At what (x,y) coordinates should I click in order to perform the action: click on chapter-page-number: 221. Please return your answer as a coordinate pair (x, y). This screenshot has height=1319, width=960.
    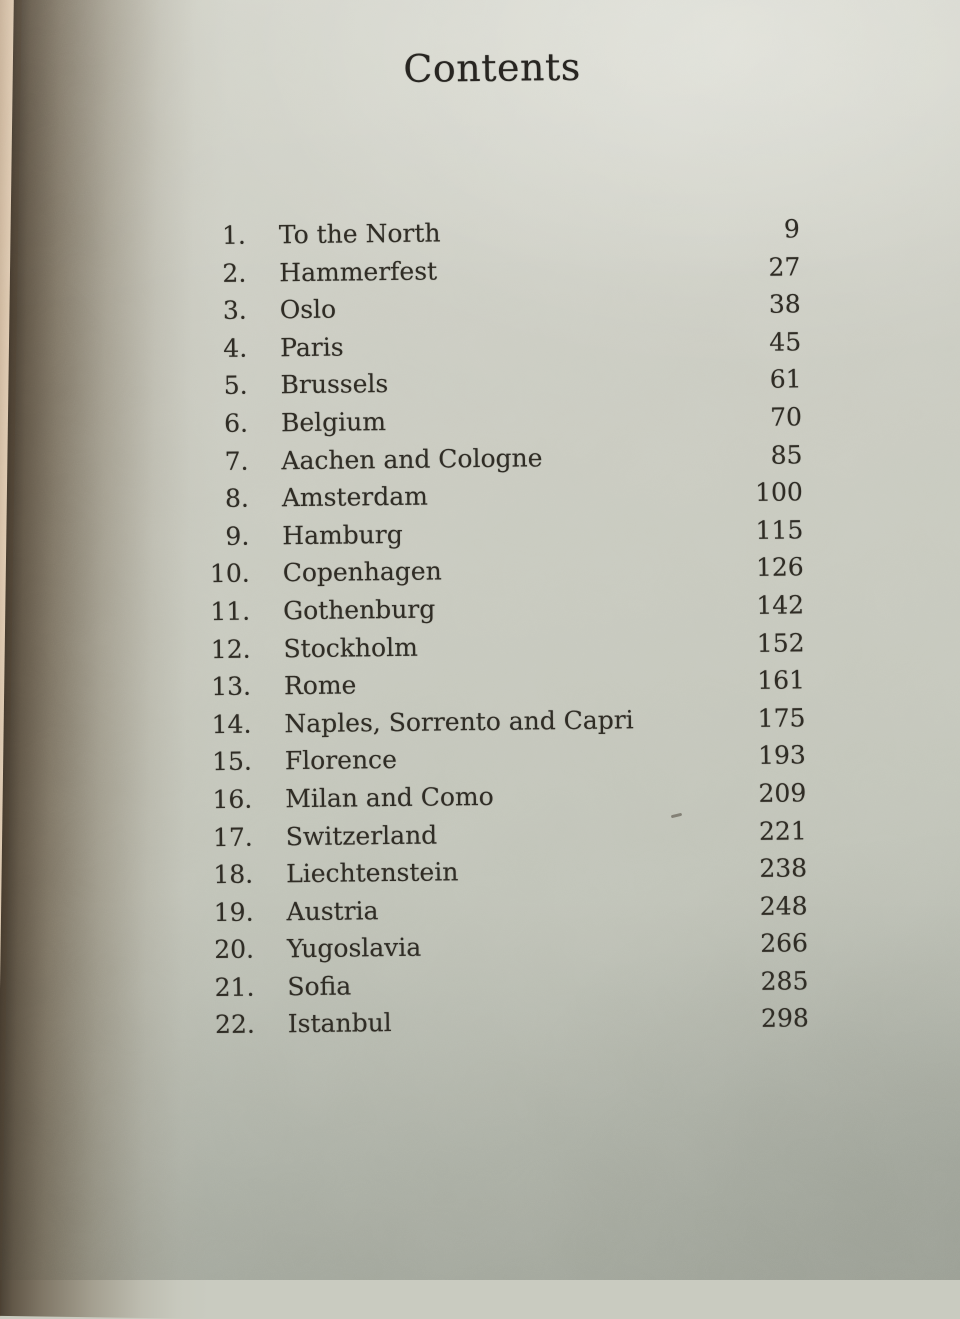
    Looking at the image, I should click on (782, 830).